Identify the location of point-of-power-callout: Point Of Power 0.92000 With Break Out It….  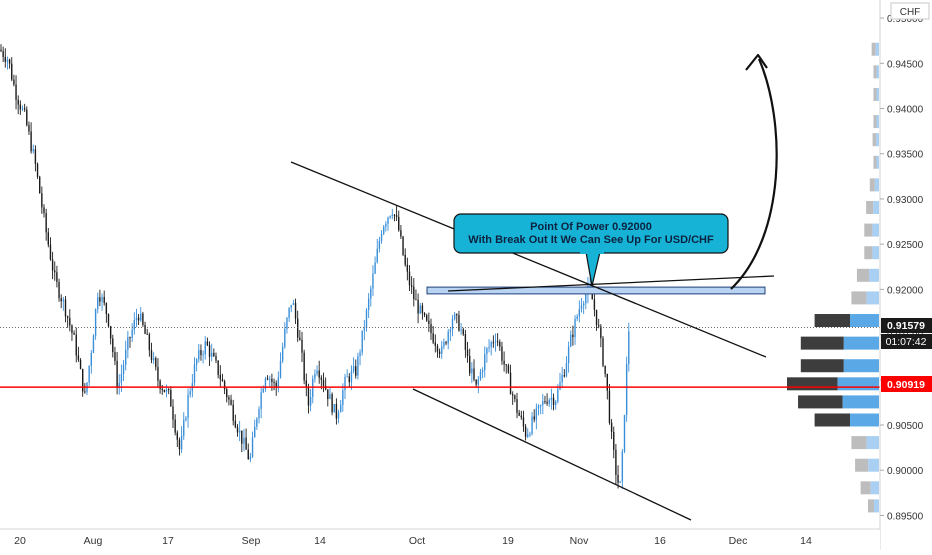
(591, 250).